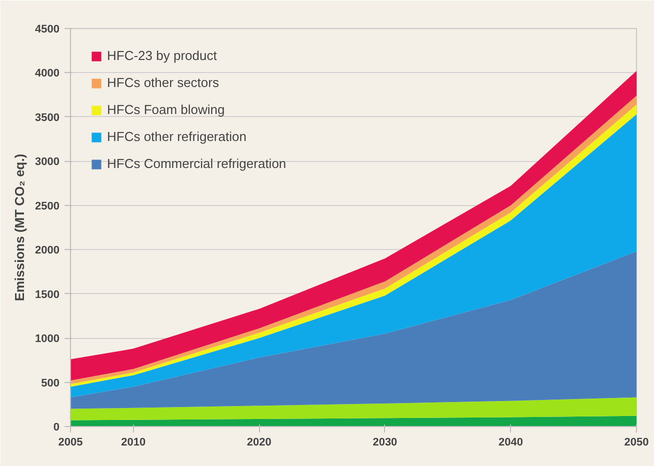 The height and width of the screenshot is (466, 654). Describe the element at coordinates (47, 206) in the screenshot. I see `y-tick-label: 2500` at that location.